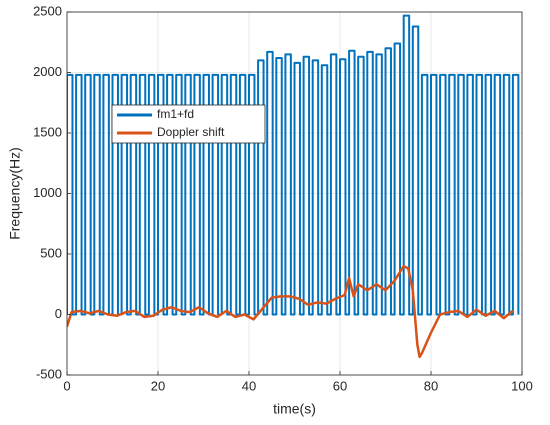  I want to click on legend-label: Doppler shift, so click(191, 132).